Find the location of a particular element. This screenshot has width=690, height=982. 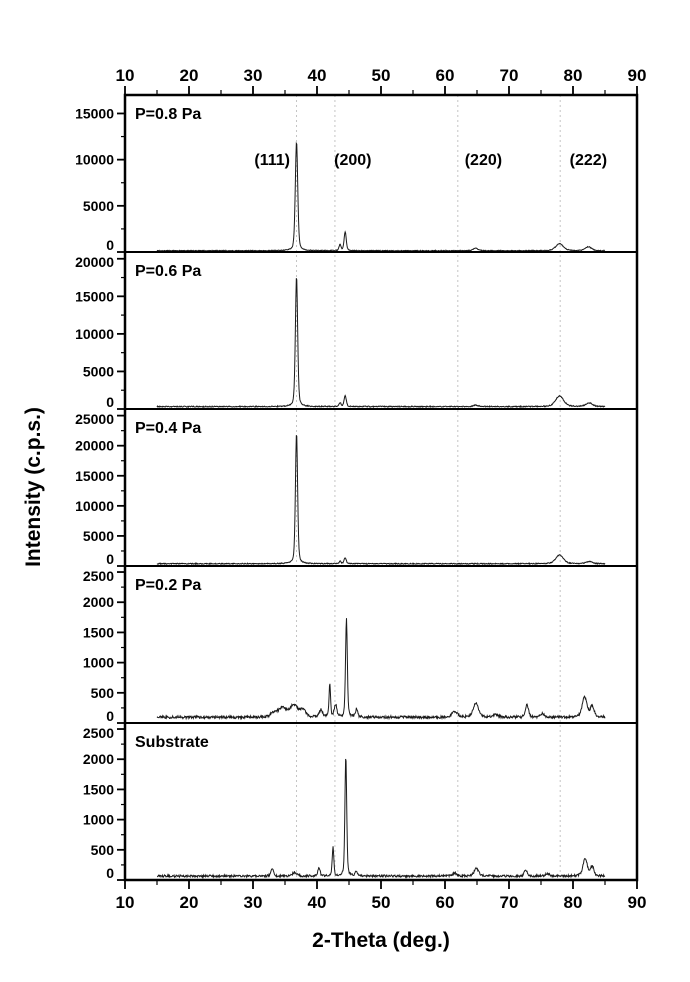

x-tick-label-bottom: 90 is located at coordinates (637, 902).